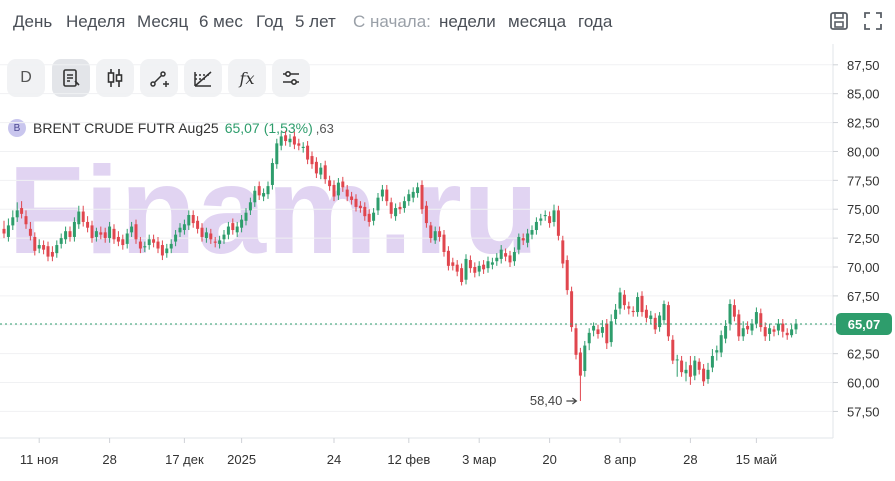 The height and width of the screenshot is (481, 895). I want to click on interval-label: D, so click(26, 77).